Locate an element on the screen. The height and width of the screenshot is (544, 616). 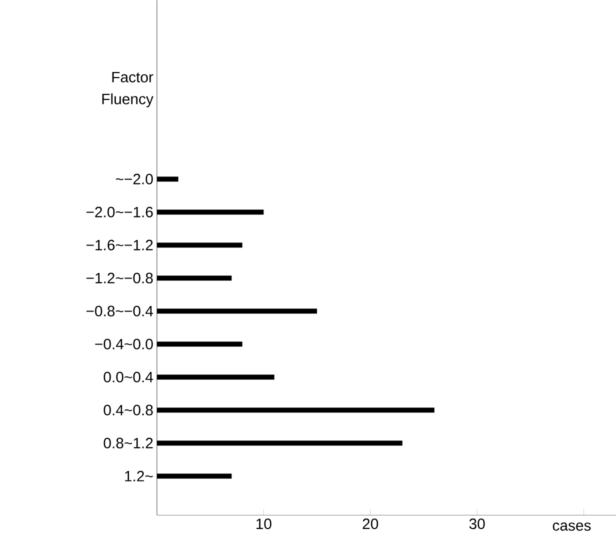
x-axis-title: cases is located at coordinates (571, 526).